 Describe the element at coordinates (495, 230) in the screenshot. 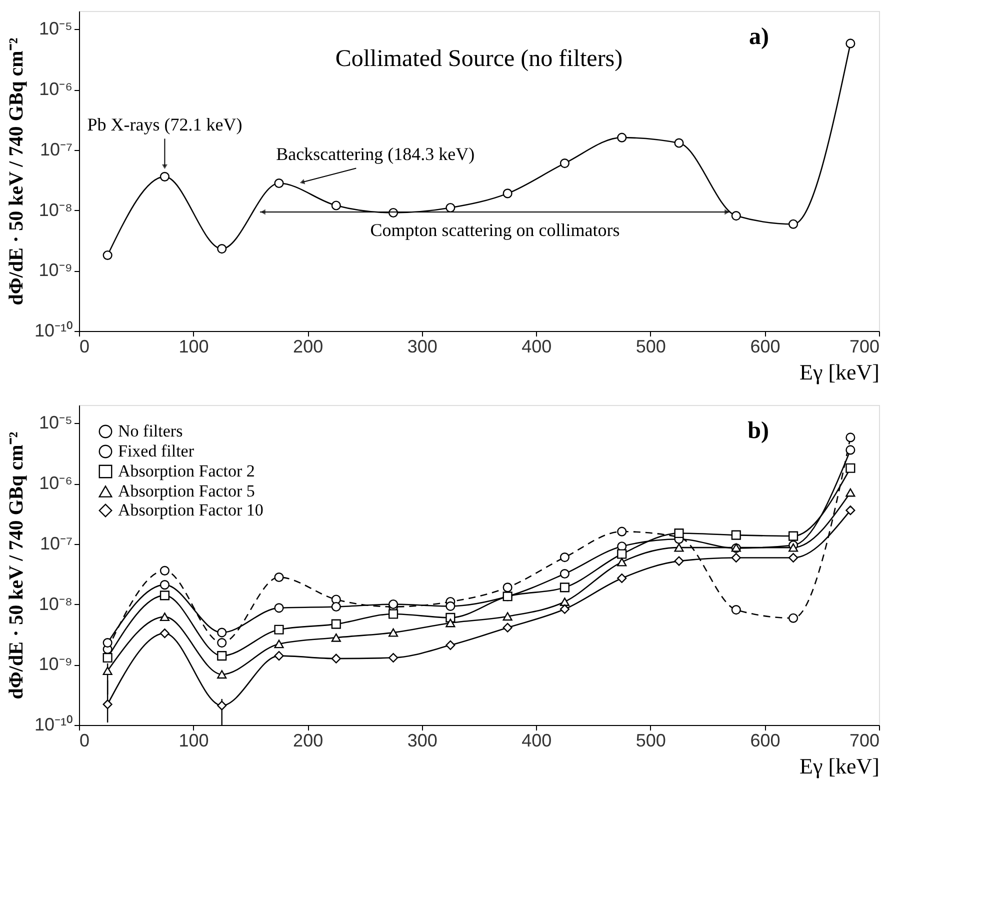

I see `annotation: Compton scattering on collimators` at that location.